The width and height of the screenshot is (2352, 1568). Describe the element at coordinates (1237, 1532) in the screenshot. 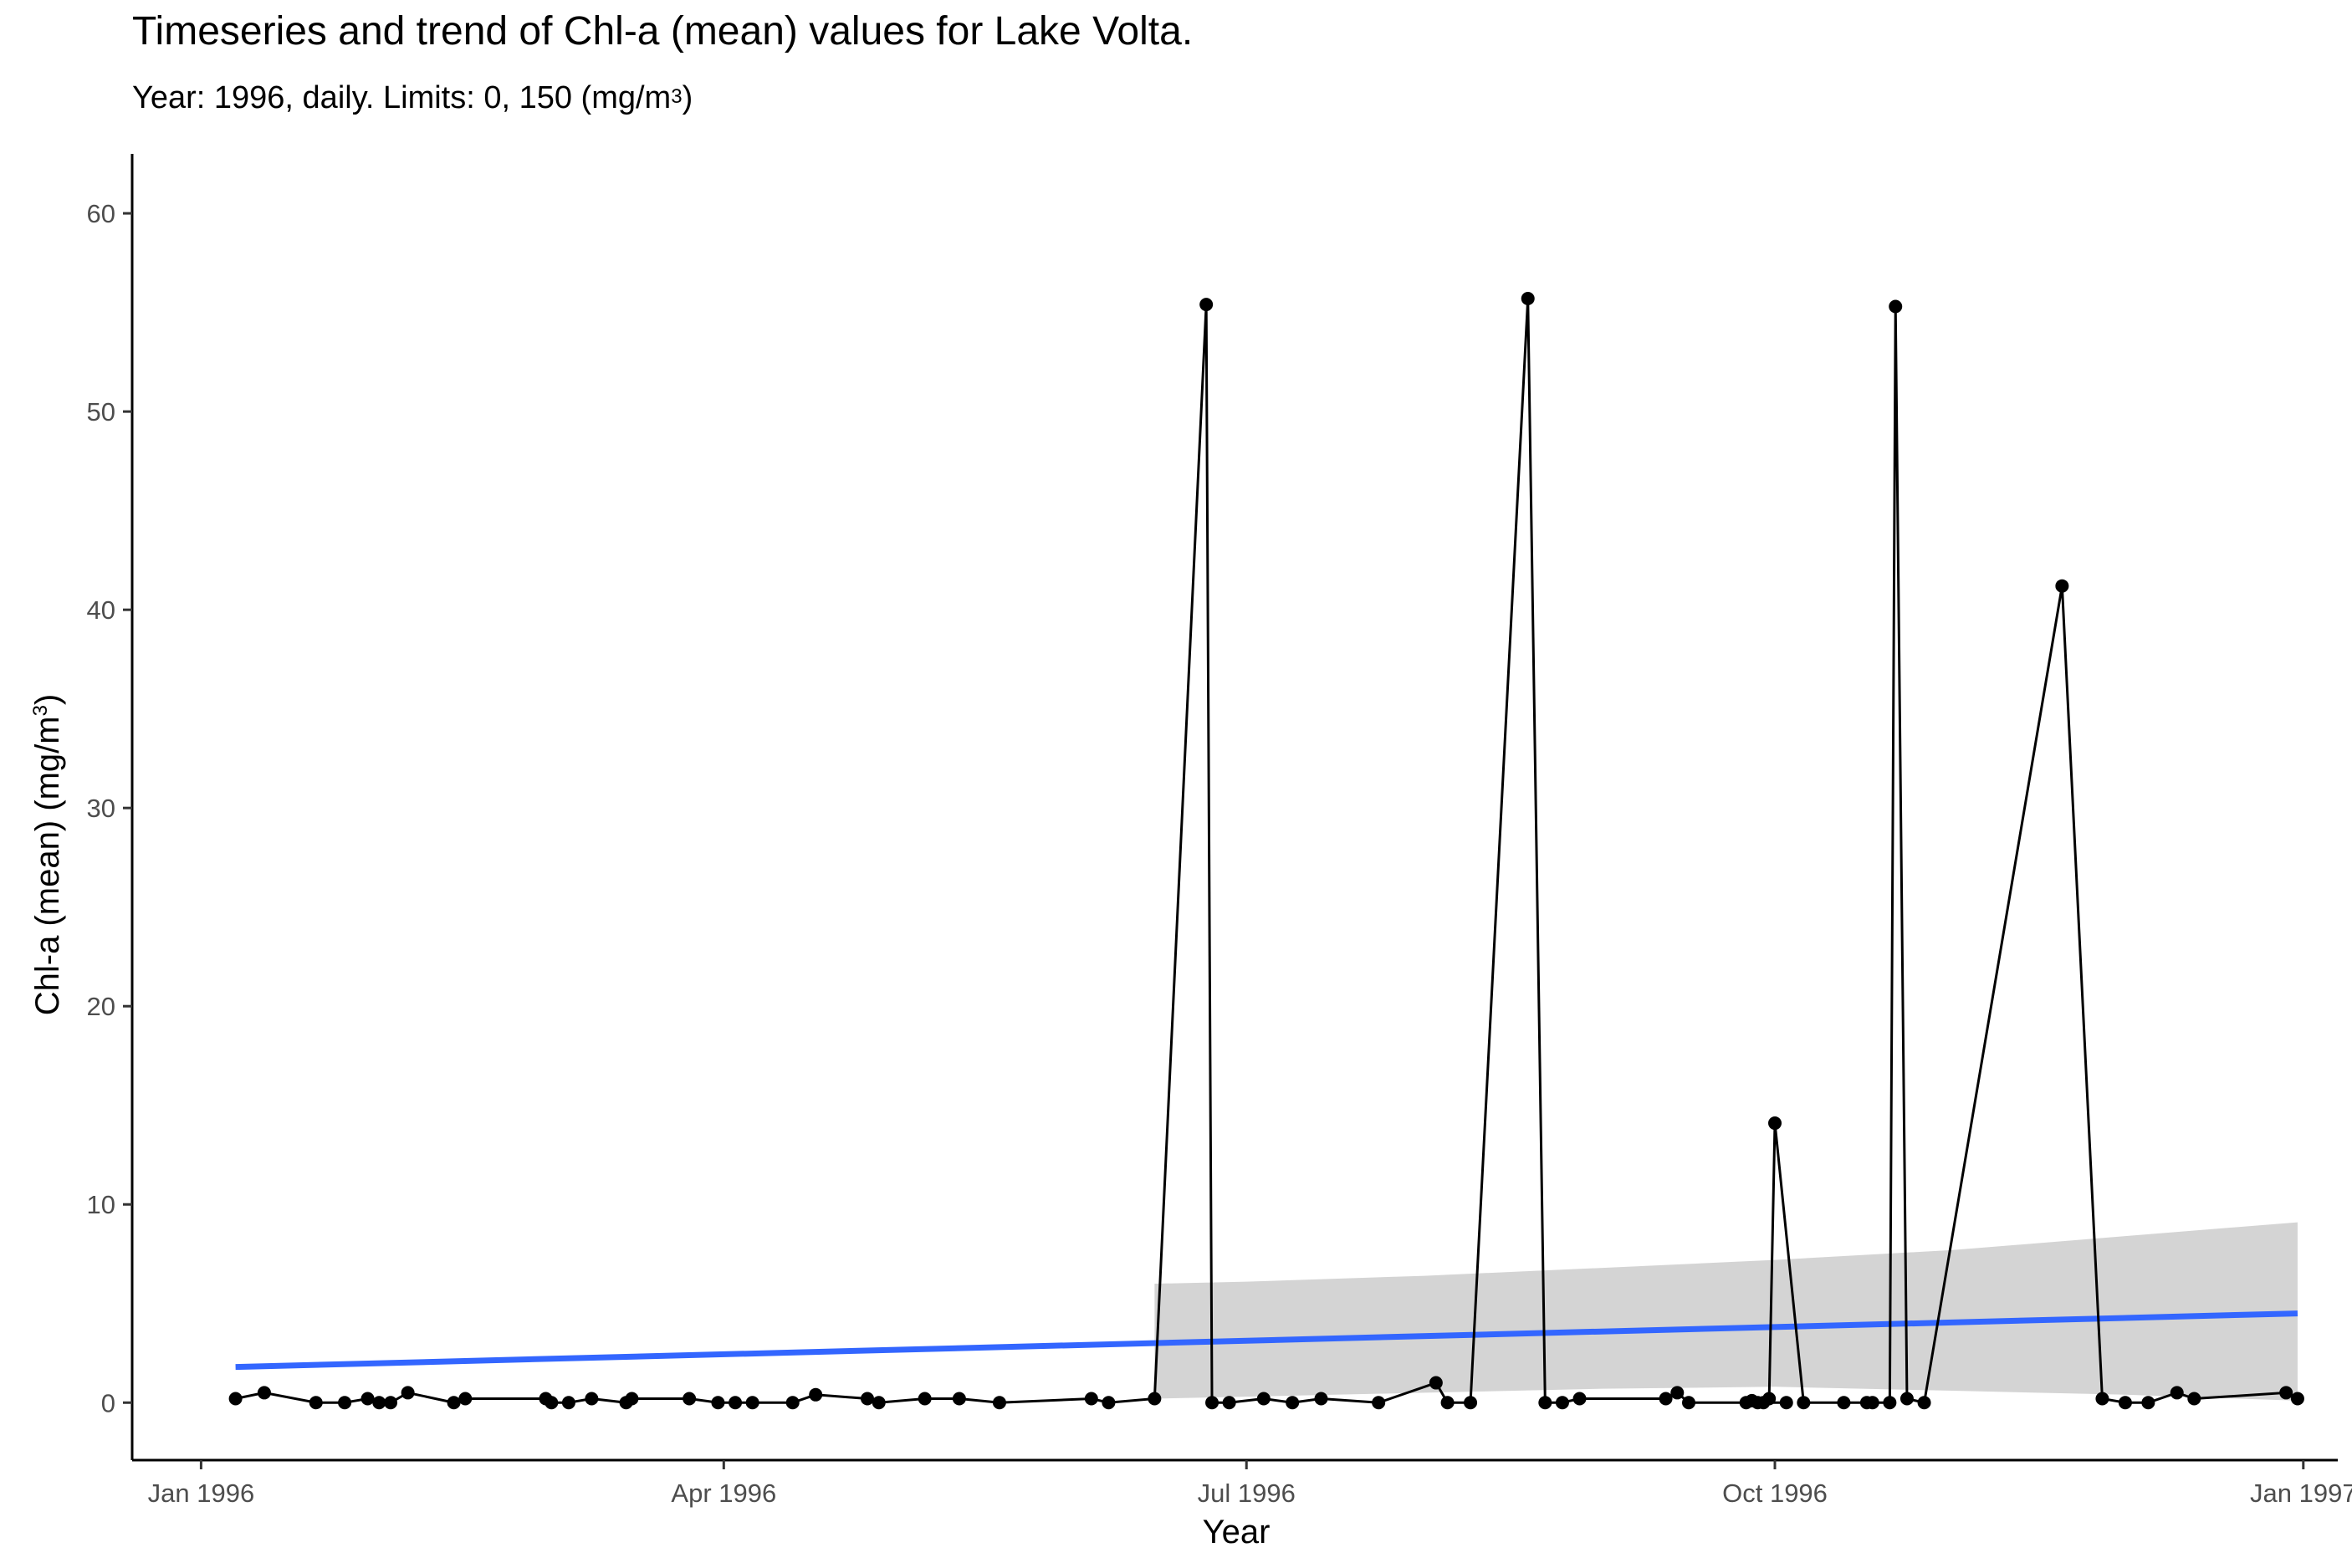

I see `x-axis-title: Year` at that location.